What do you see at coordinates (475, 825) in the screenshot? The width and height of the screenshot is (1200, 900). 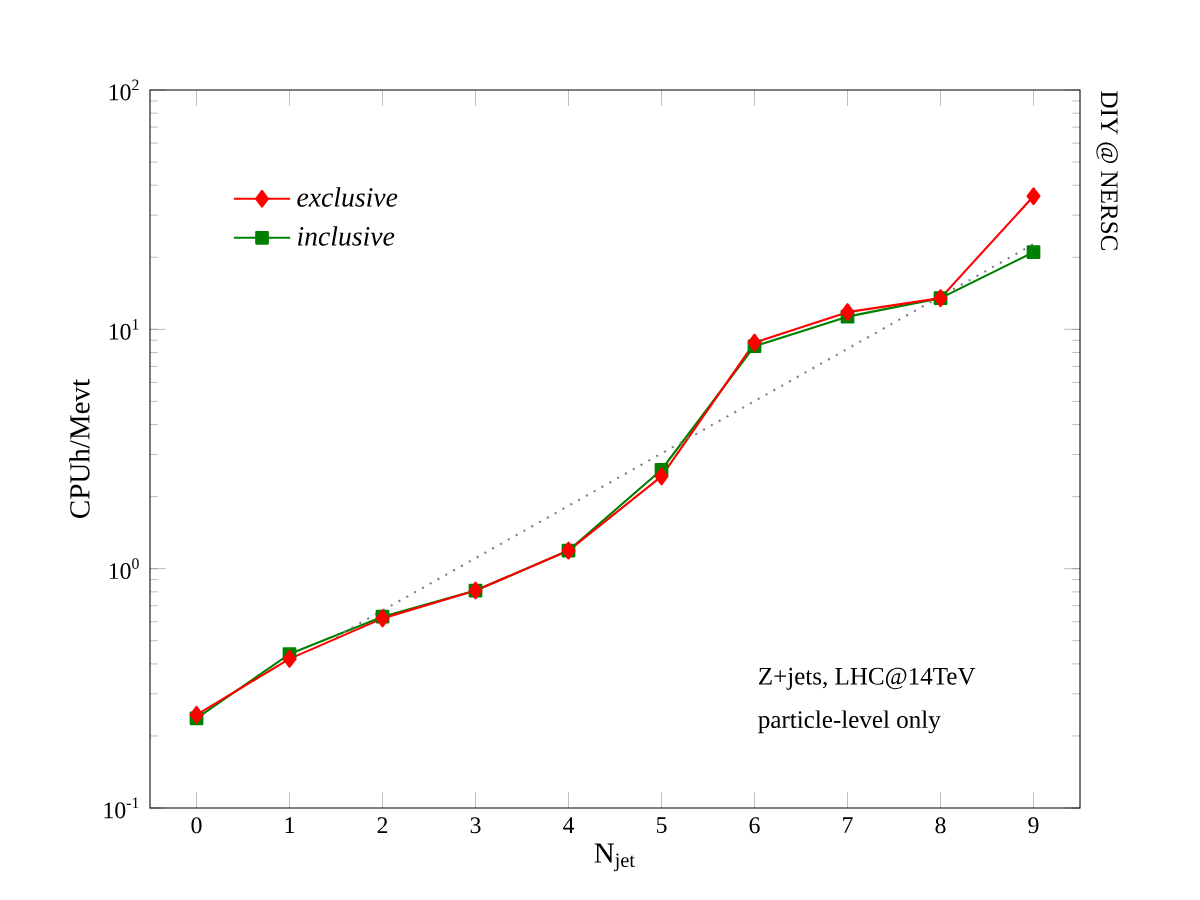 I see `x-tick-label: 3` at bounding box center [475, 825].